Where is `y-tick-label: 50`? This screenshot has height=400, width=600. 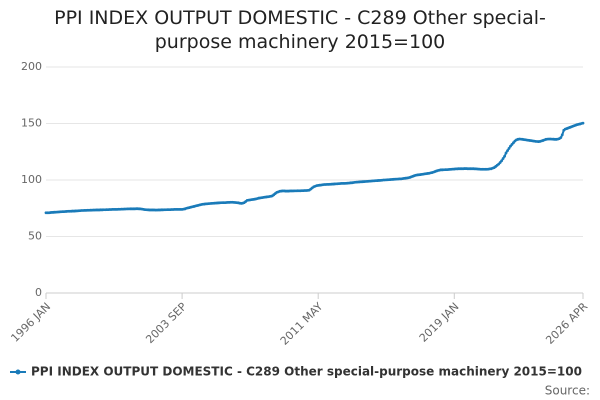
y-tick-label: 50 is located at coordinates (35, 236).